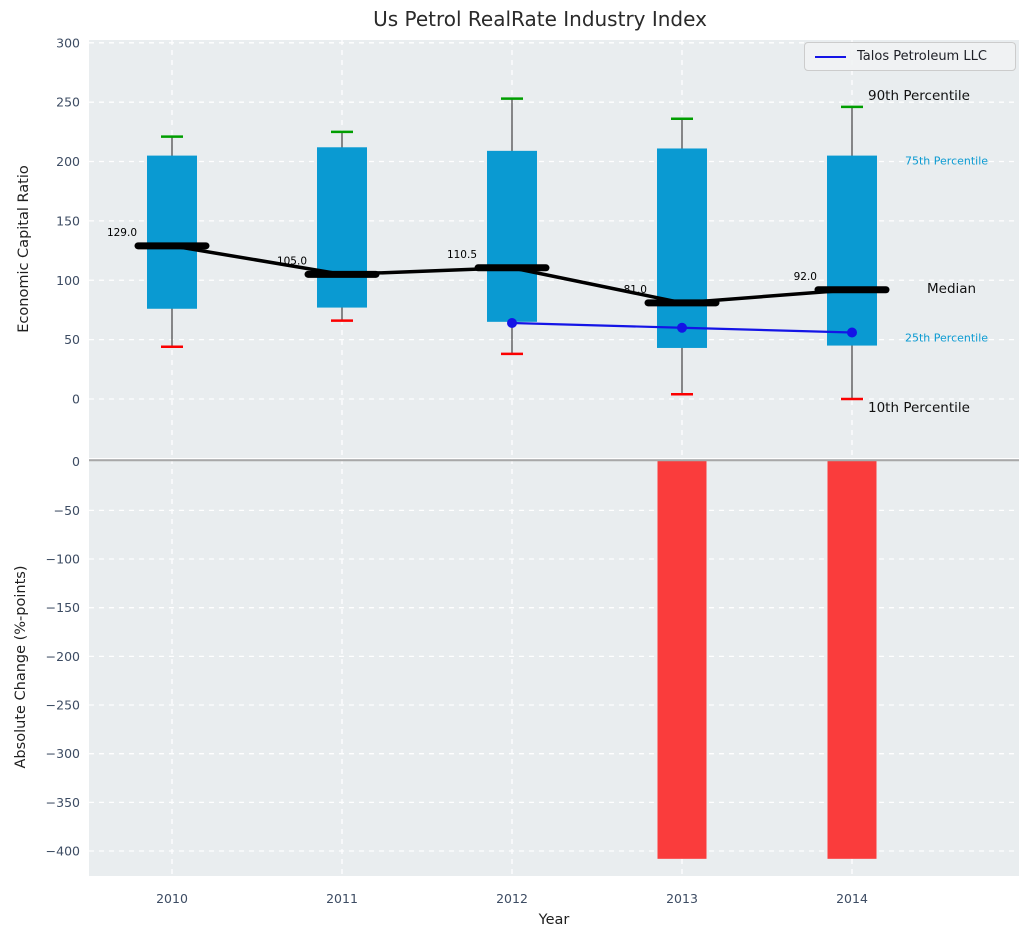 Image resolution: width=1029 pixels, height=942 pixels. Describe the element at coordinates (342, 227) in the screenshot. I see `iqr-box-2011` at that location.